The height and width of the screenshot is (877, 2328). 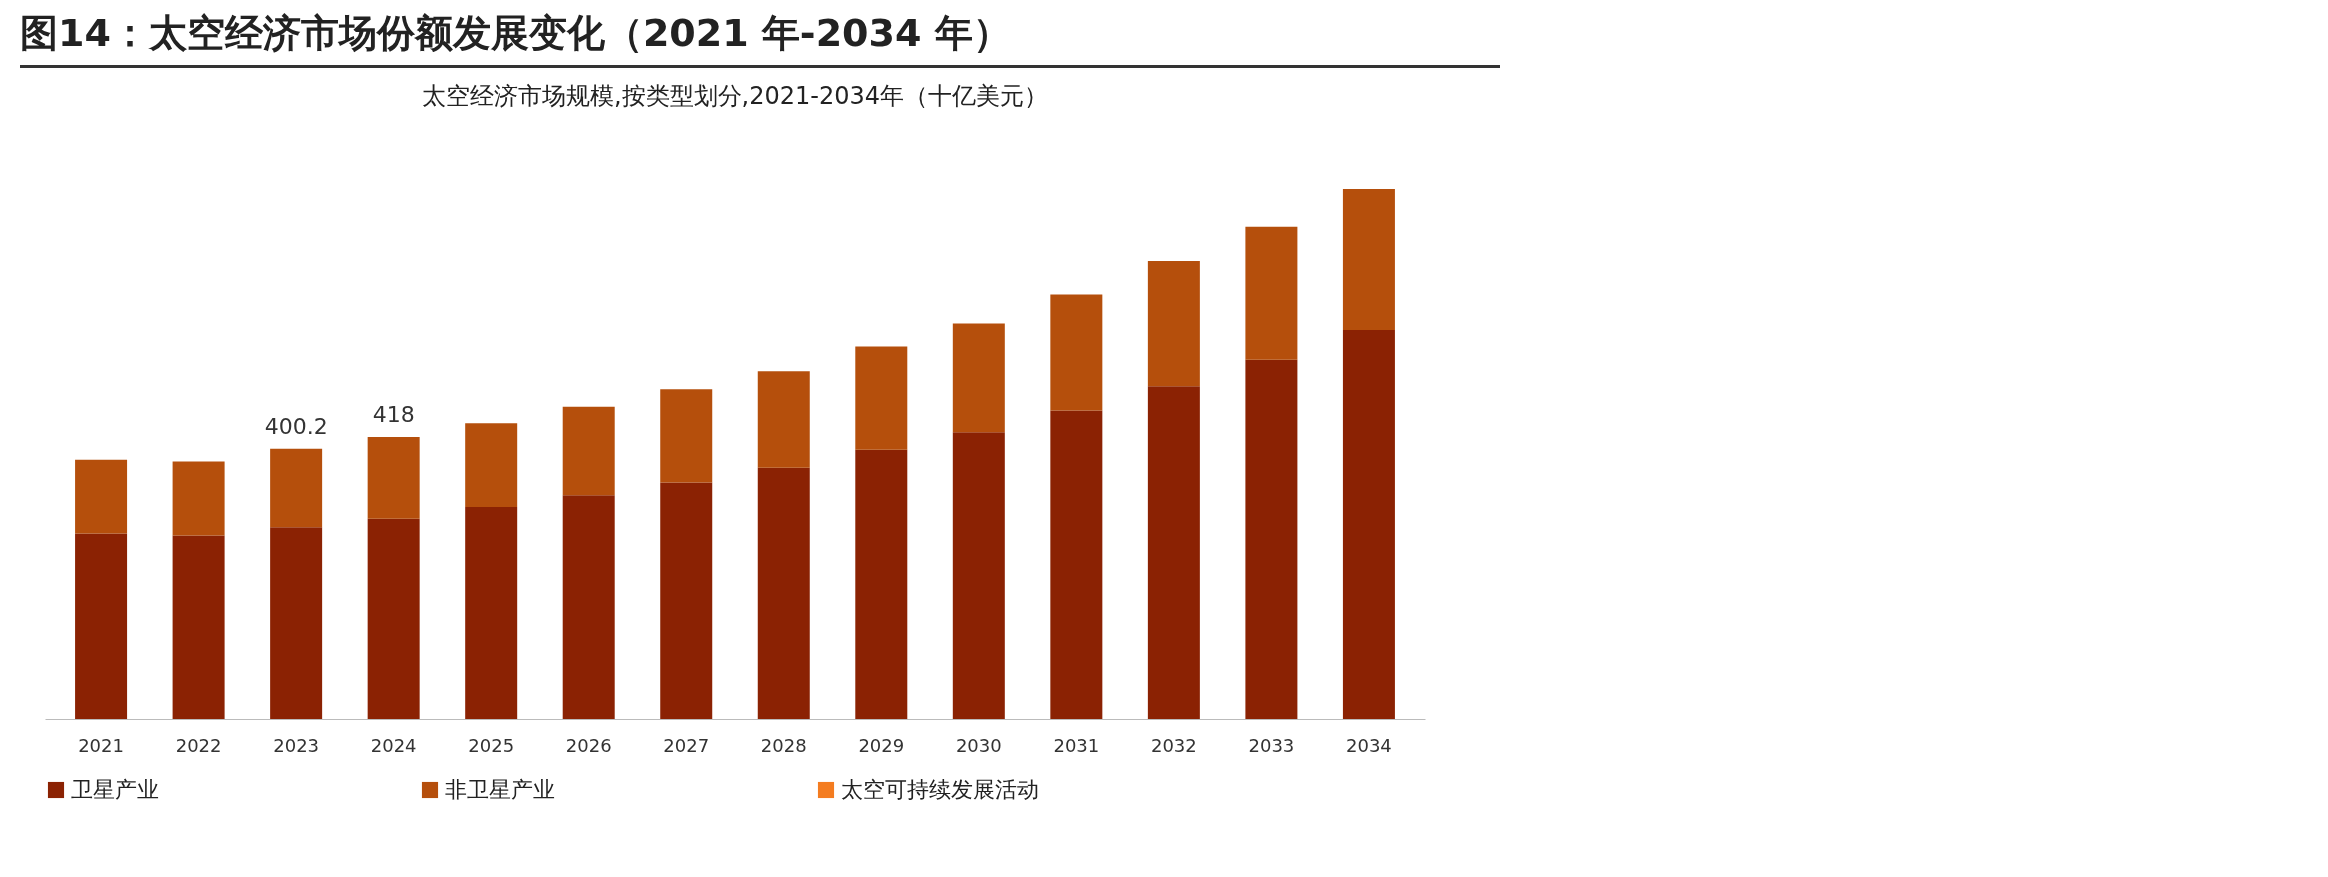 What do you see at coordinates (686, 745) in the screenshot?
I see `x-tick-label: 2027` at bounding box center [686, 745].